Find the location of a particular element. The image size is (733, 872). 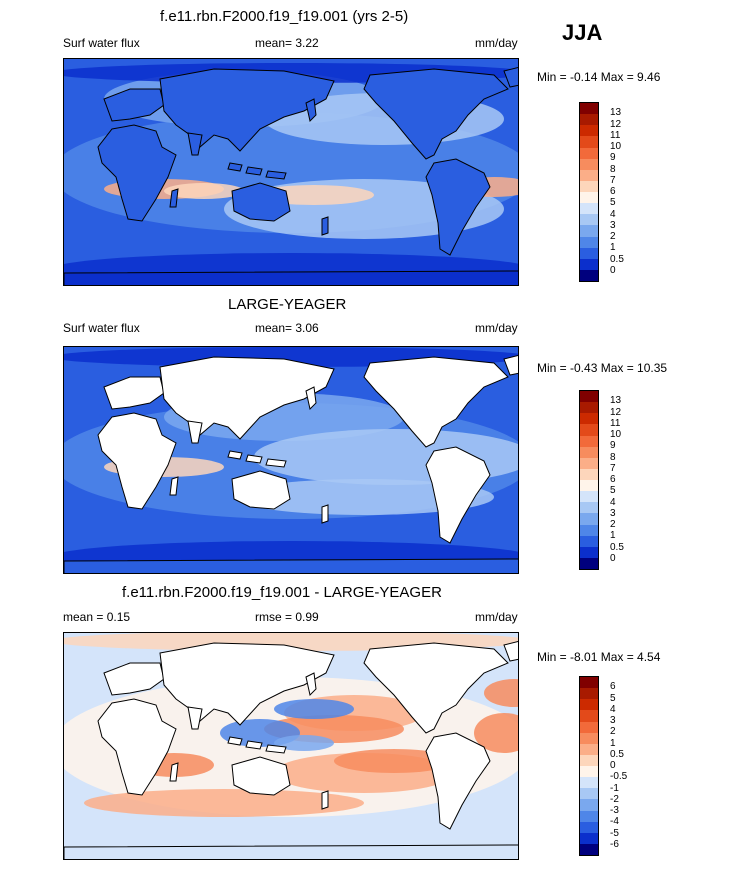

colorbar-tick-label: 3 is located at coordinates (613, 720).